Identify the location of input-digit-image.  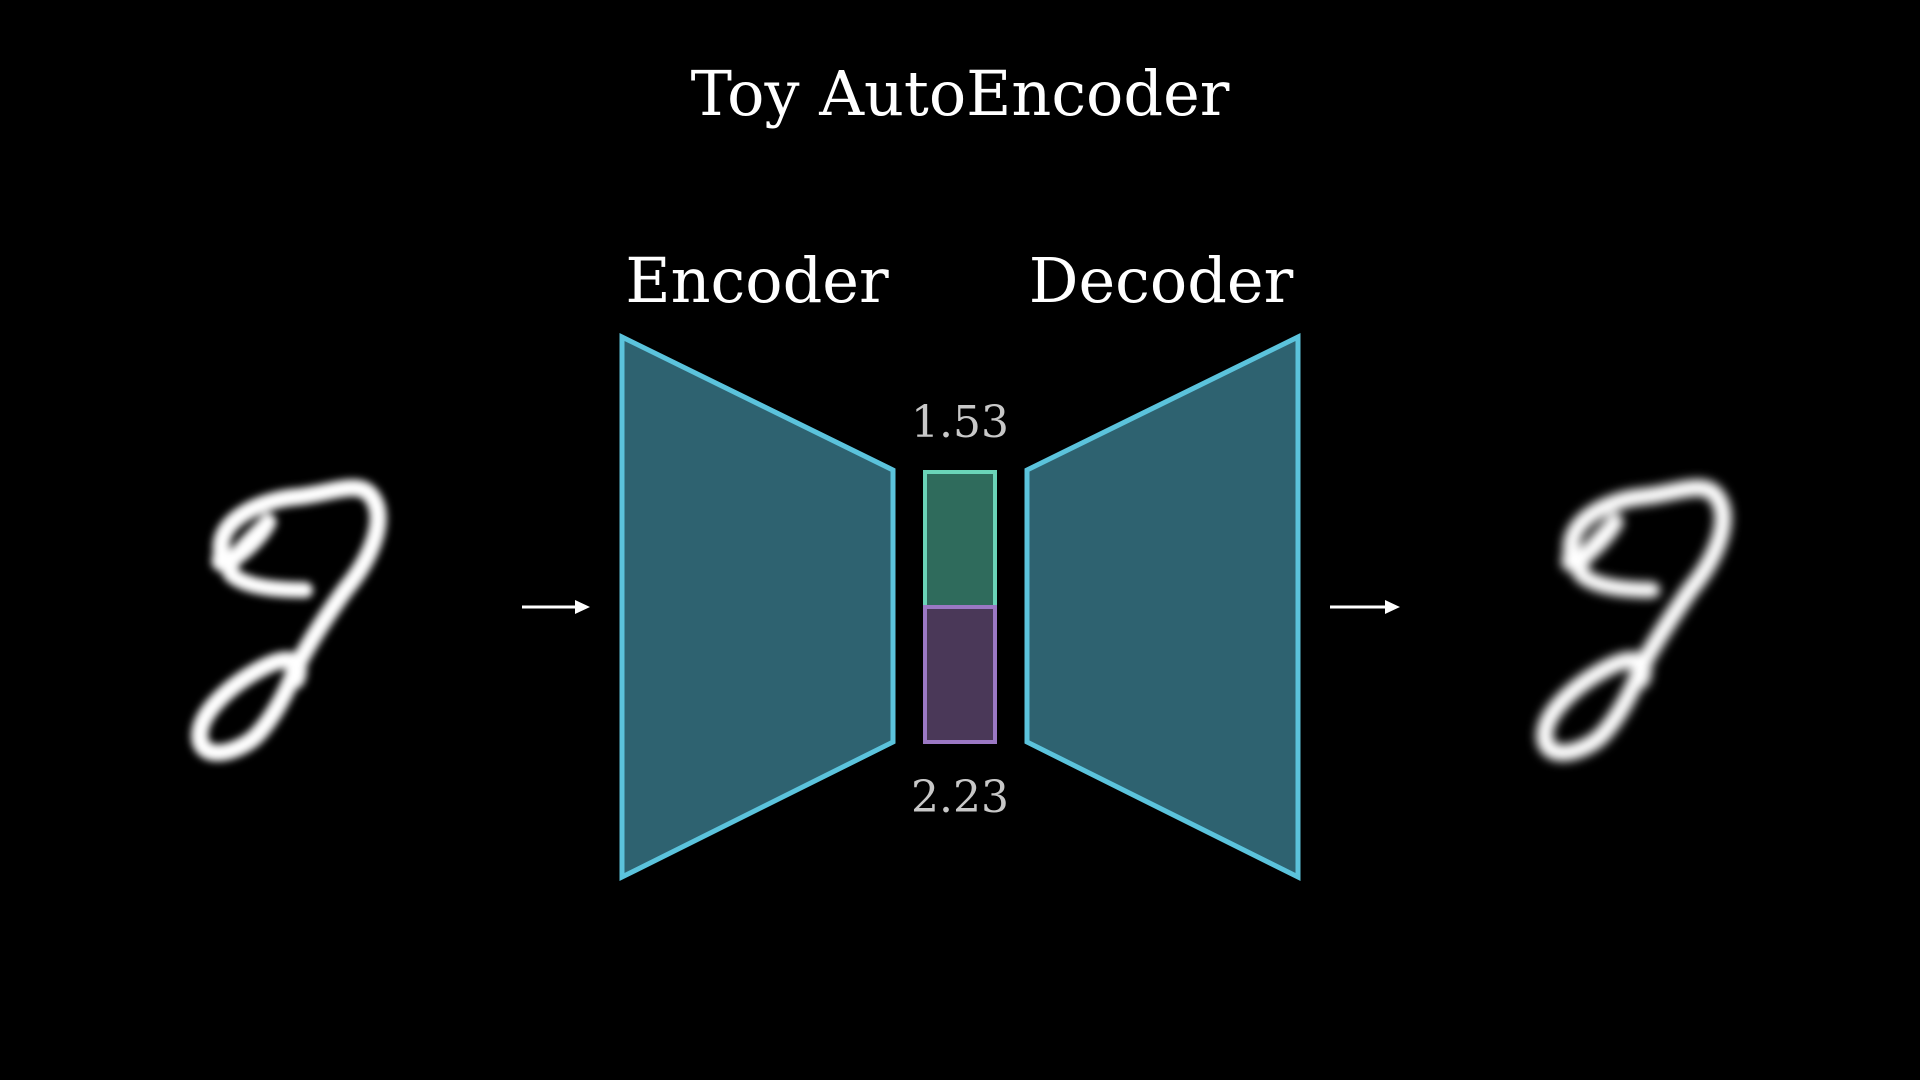
(289, 620).